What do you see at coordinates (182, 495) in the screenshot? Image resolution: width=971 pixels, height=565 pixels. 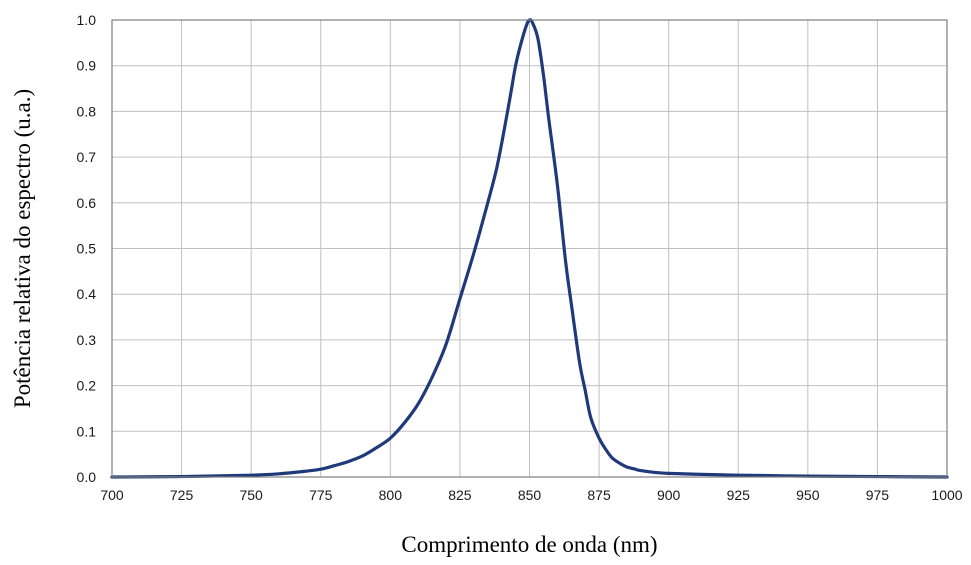 I see `x-tick-label: 725` at bounding box center [182, 495].